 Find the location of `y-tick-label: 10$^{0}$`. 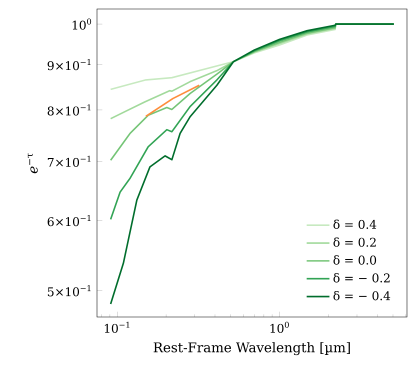

y-tick-label: 10$^{0}$ is located at coordinates (82, 24).